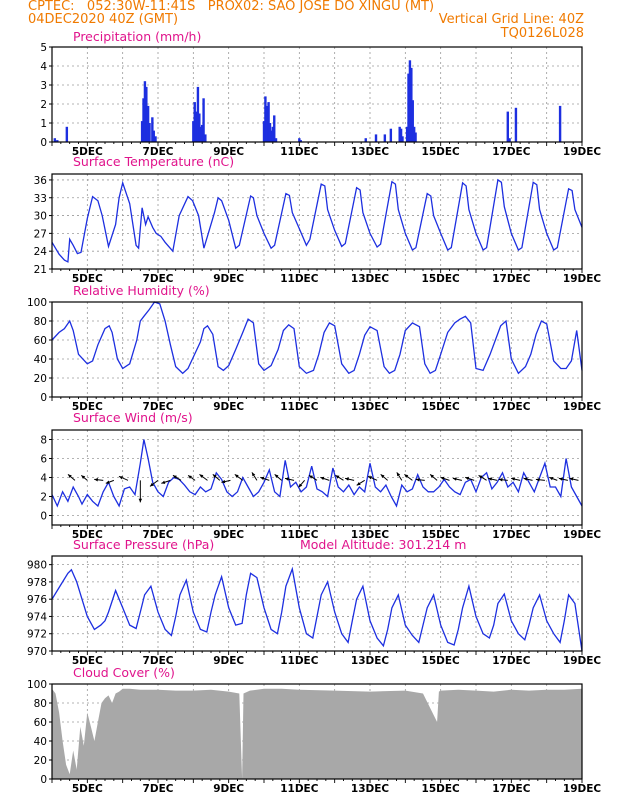 The image size is (618, 800). I want to click on pres-ytick-label: 972, so click(37, 635).